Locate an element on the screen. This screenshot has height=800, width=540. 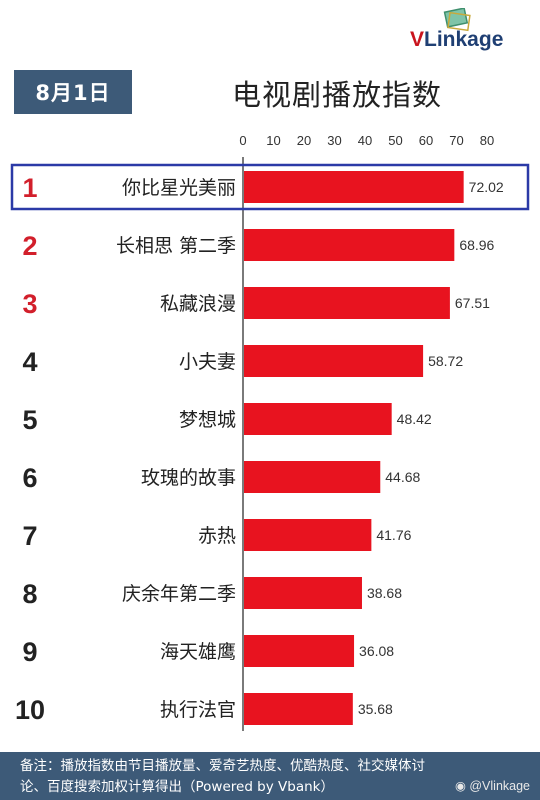
rank-number: 2 is located at coordinates (29, 246).